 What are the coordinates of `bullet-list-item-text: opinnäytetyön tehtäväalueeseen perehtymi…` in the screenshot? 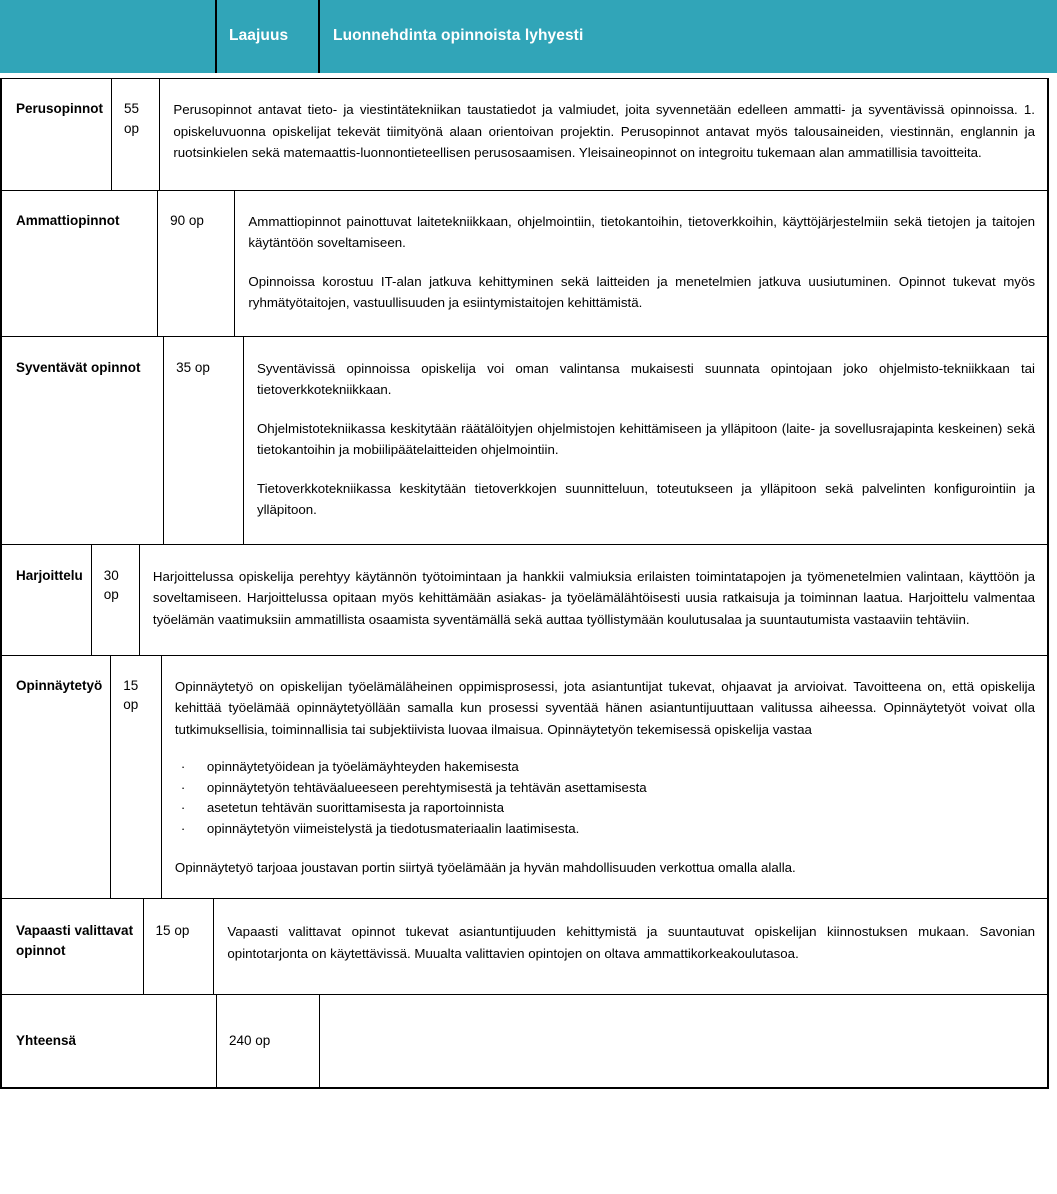 It's located at (426, 787).